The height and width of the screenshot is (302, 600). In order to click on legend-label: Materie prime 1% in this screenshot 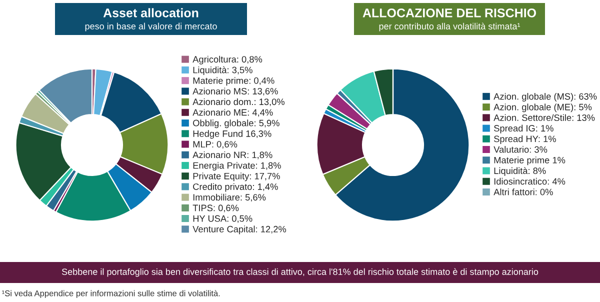, I will do `click(530, 161)`.